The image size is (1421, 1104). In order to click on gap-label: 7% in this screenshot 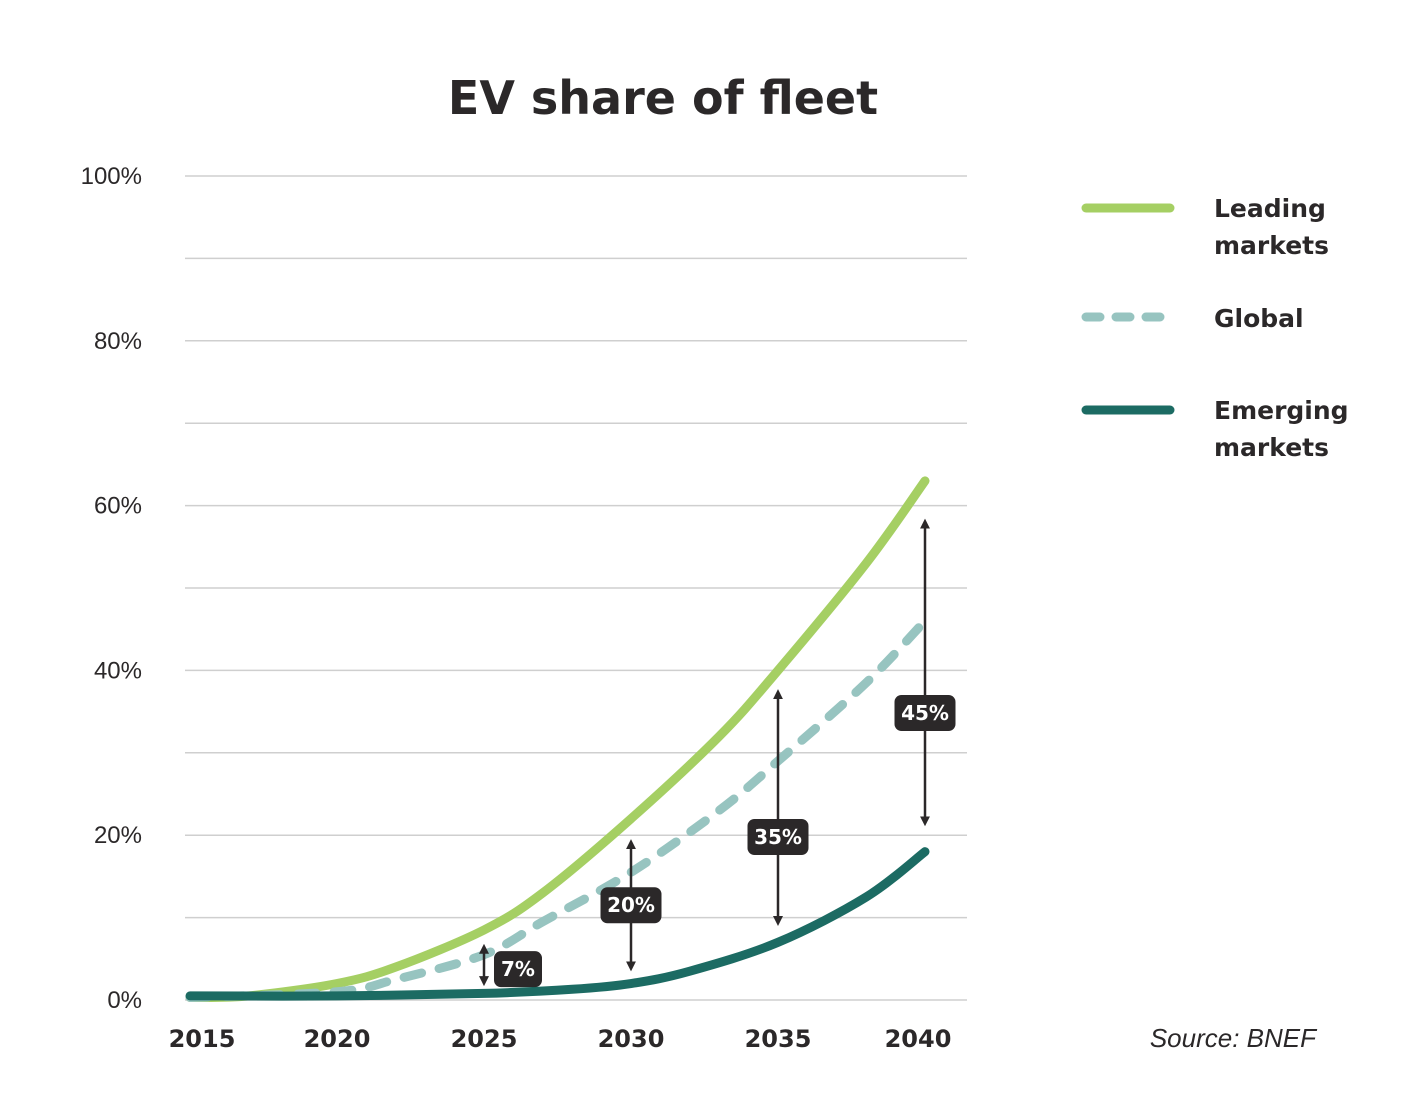, I will do `click(518, 969)`.